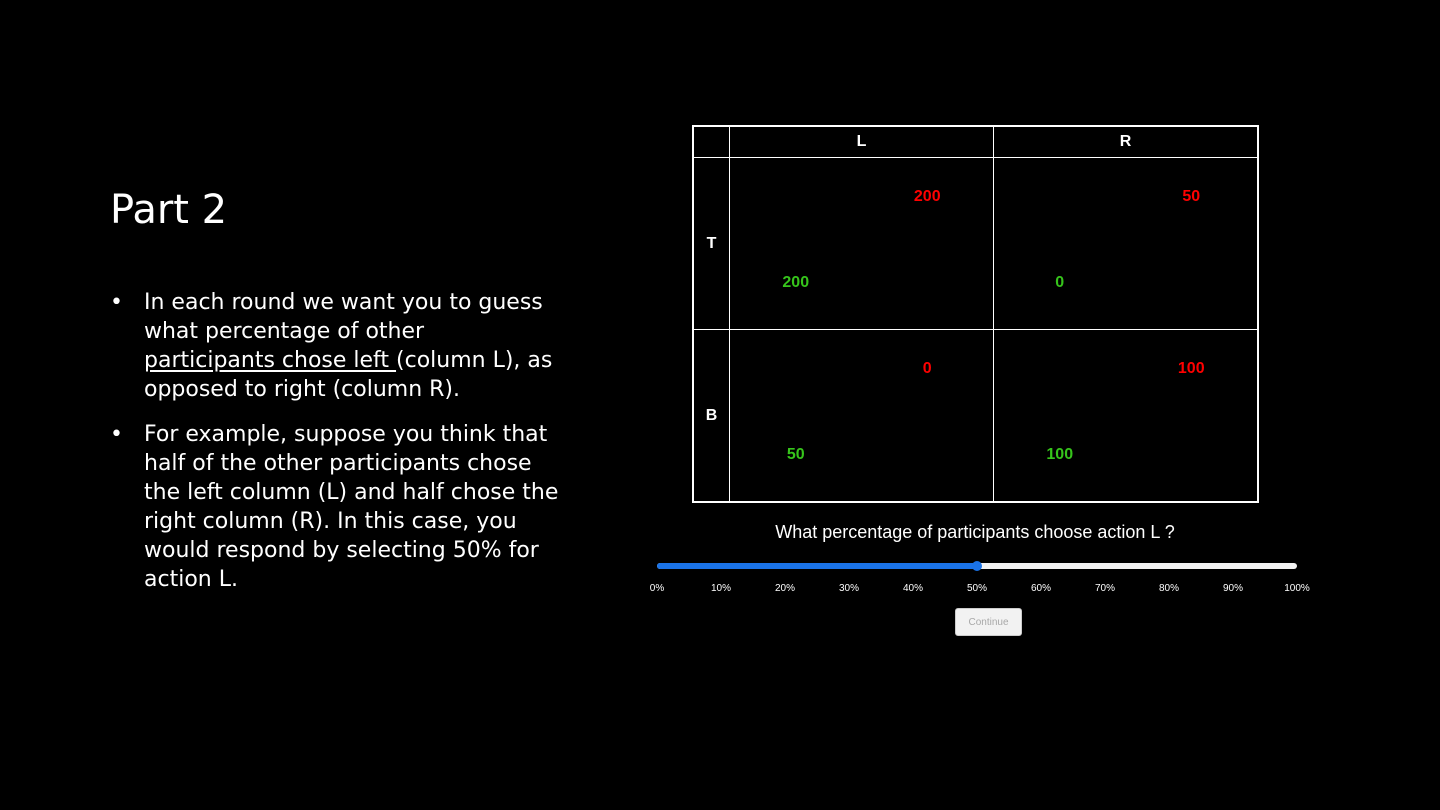 The height and width of the screenshot is (810, 1440). I want to click on slider-tick-label: 20%, so click(785, 588).